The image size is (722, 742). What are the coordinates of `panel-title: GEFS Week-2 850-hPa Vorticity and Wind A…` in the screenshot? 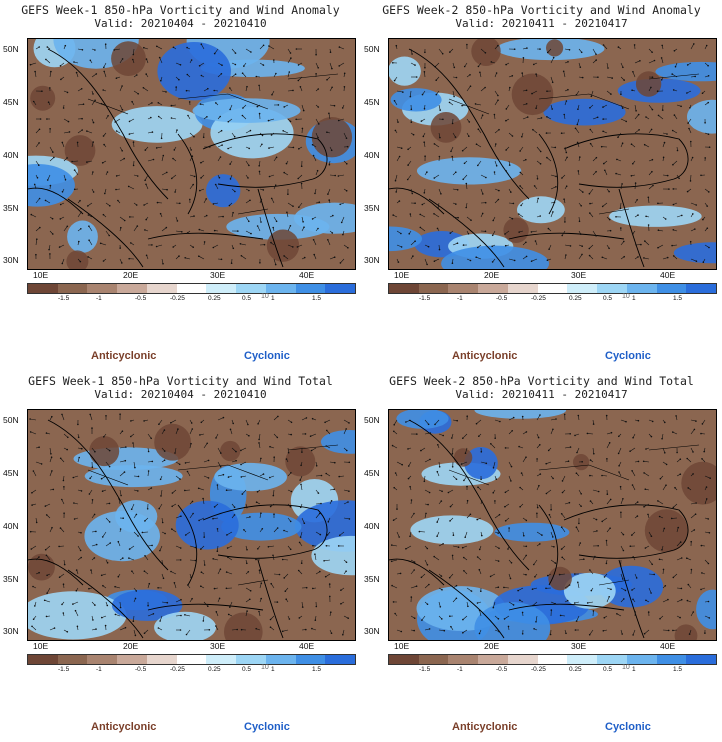 It's located at (541, 10).